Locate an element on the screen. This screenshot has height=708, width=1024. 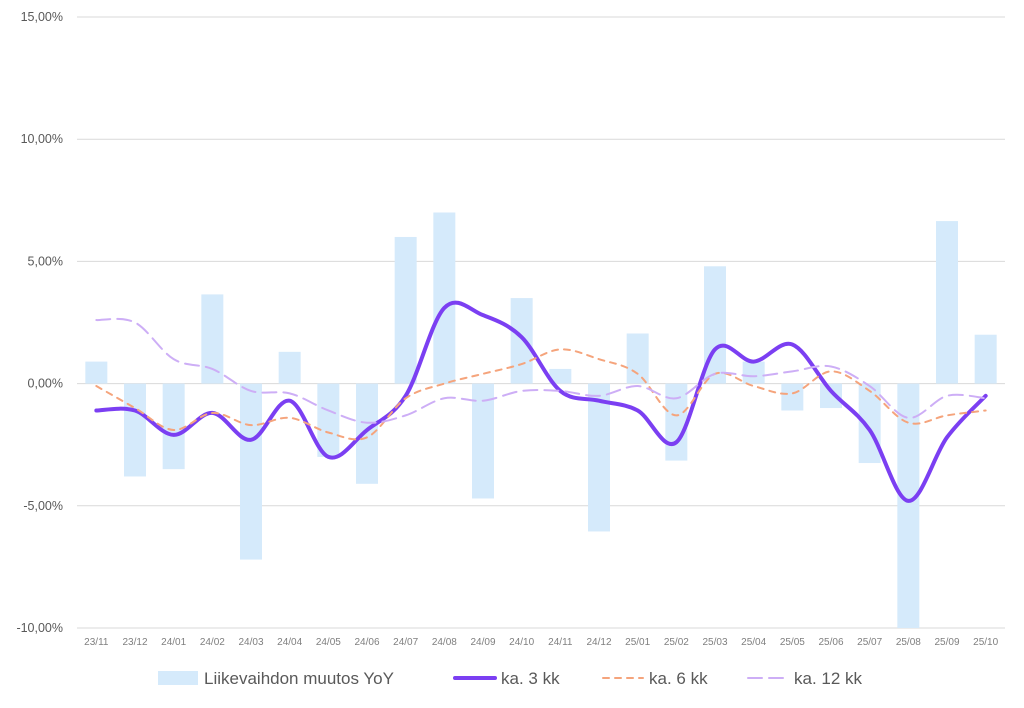
x-tick-label: 24/08 is located at coordinates (444, 642).